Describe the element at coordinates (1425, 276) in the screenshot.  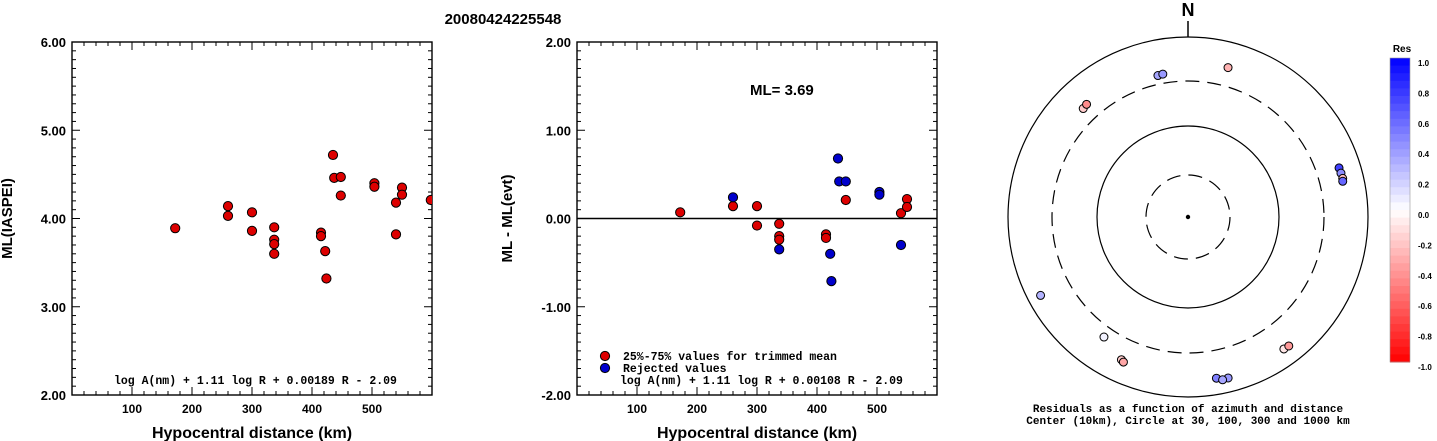
I see `colorbar-tick-label: -0.4` at that location.